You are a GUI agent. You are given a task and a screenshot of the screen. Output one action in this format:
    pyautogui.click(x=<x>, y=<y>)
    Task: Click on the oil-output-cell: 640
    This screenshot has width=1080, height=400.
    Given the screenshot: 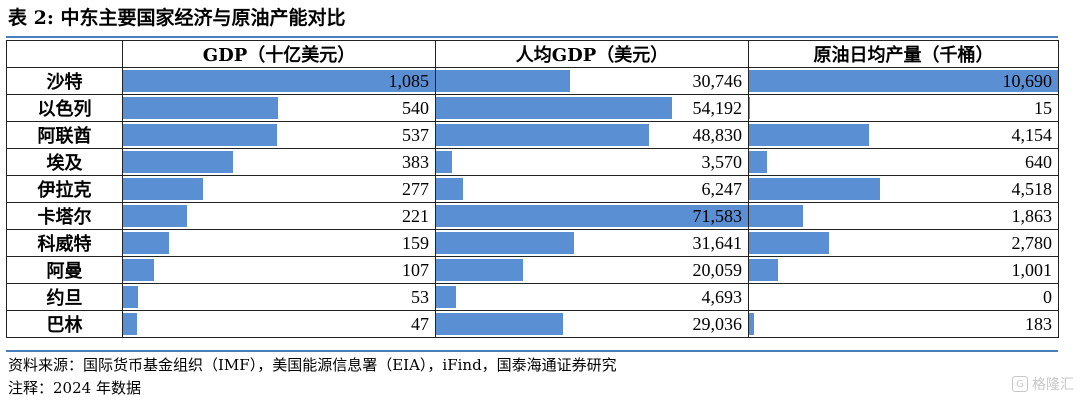 What is the action you would take?
    pyautogui.click(x=903, y=162)
    